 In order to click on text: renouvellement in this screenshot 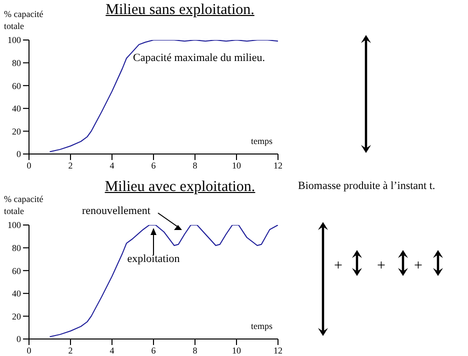, I will do `click(116, 211)`.